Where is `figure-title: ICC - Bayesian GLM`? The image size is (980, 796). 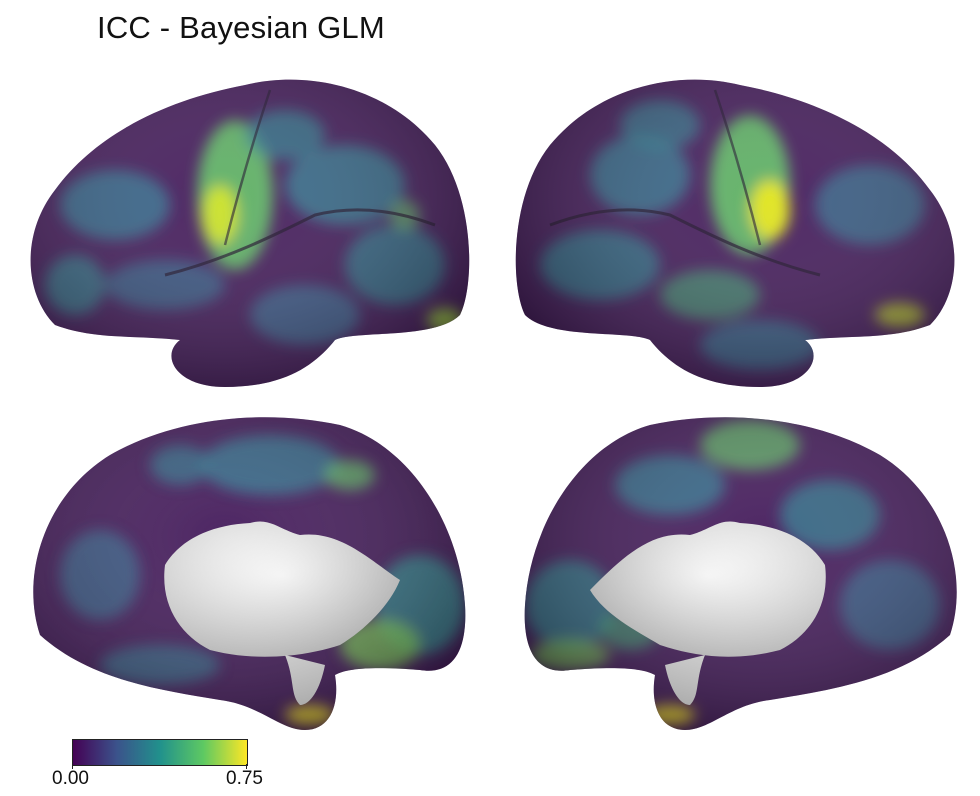
figure-title: ICC - Bayesian GLM is located at coordinates (241, 27).